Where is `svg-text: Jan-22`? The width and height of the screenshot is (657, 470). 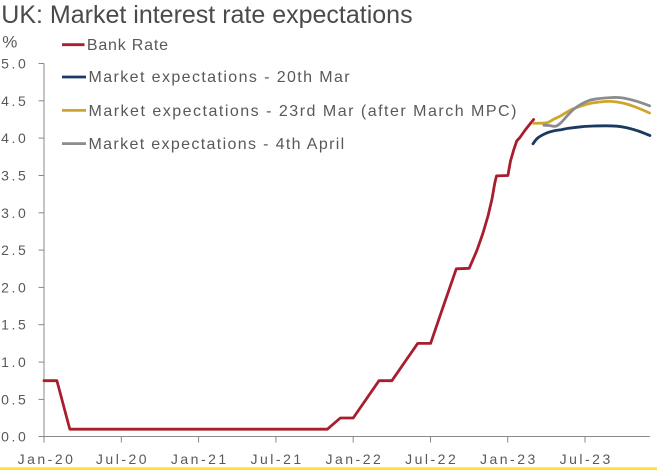
svg-text: Jan-22 is located at coordinates (354, 459).